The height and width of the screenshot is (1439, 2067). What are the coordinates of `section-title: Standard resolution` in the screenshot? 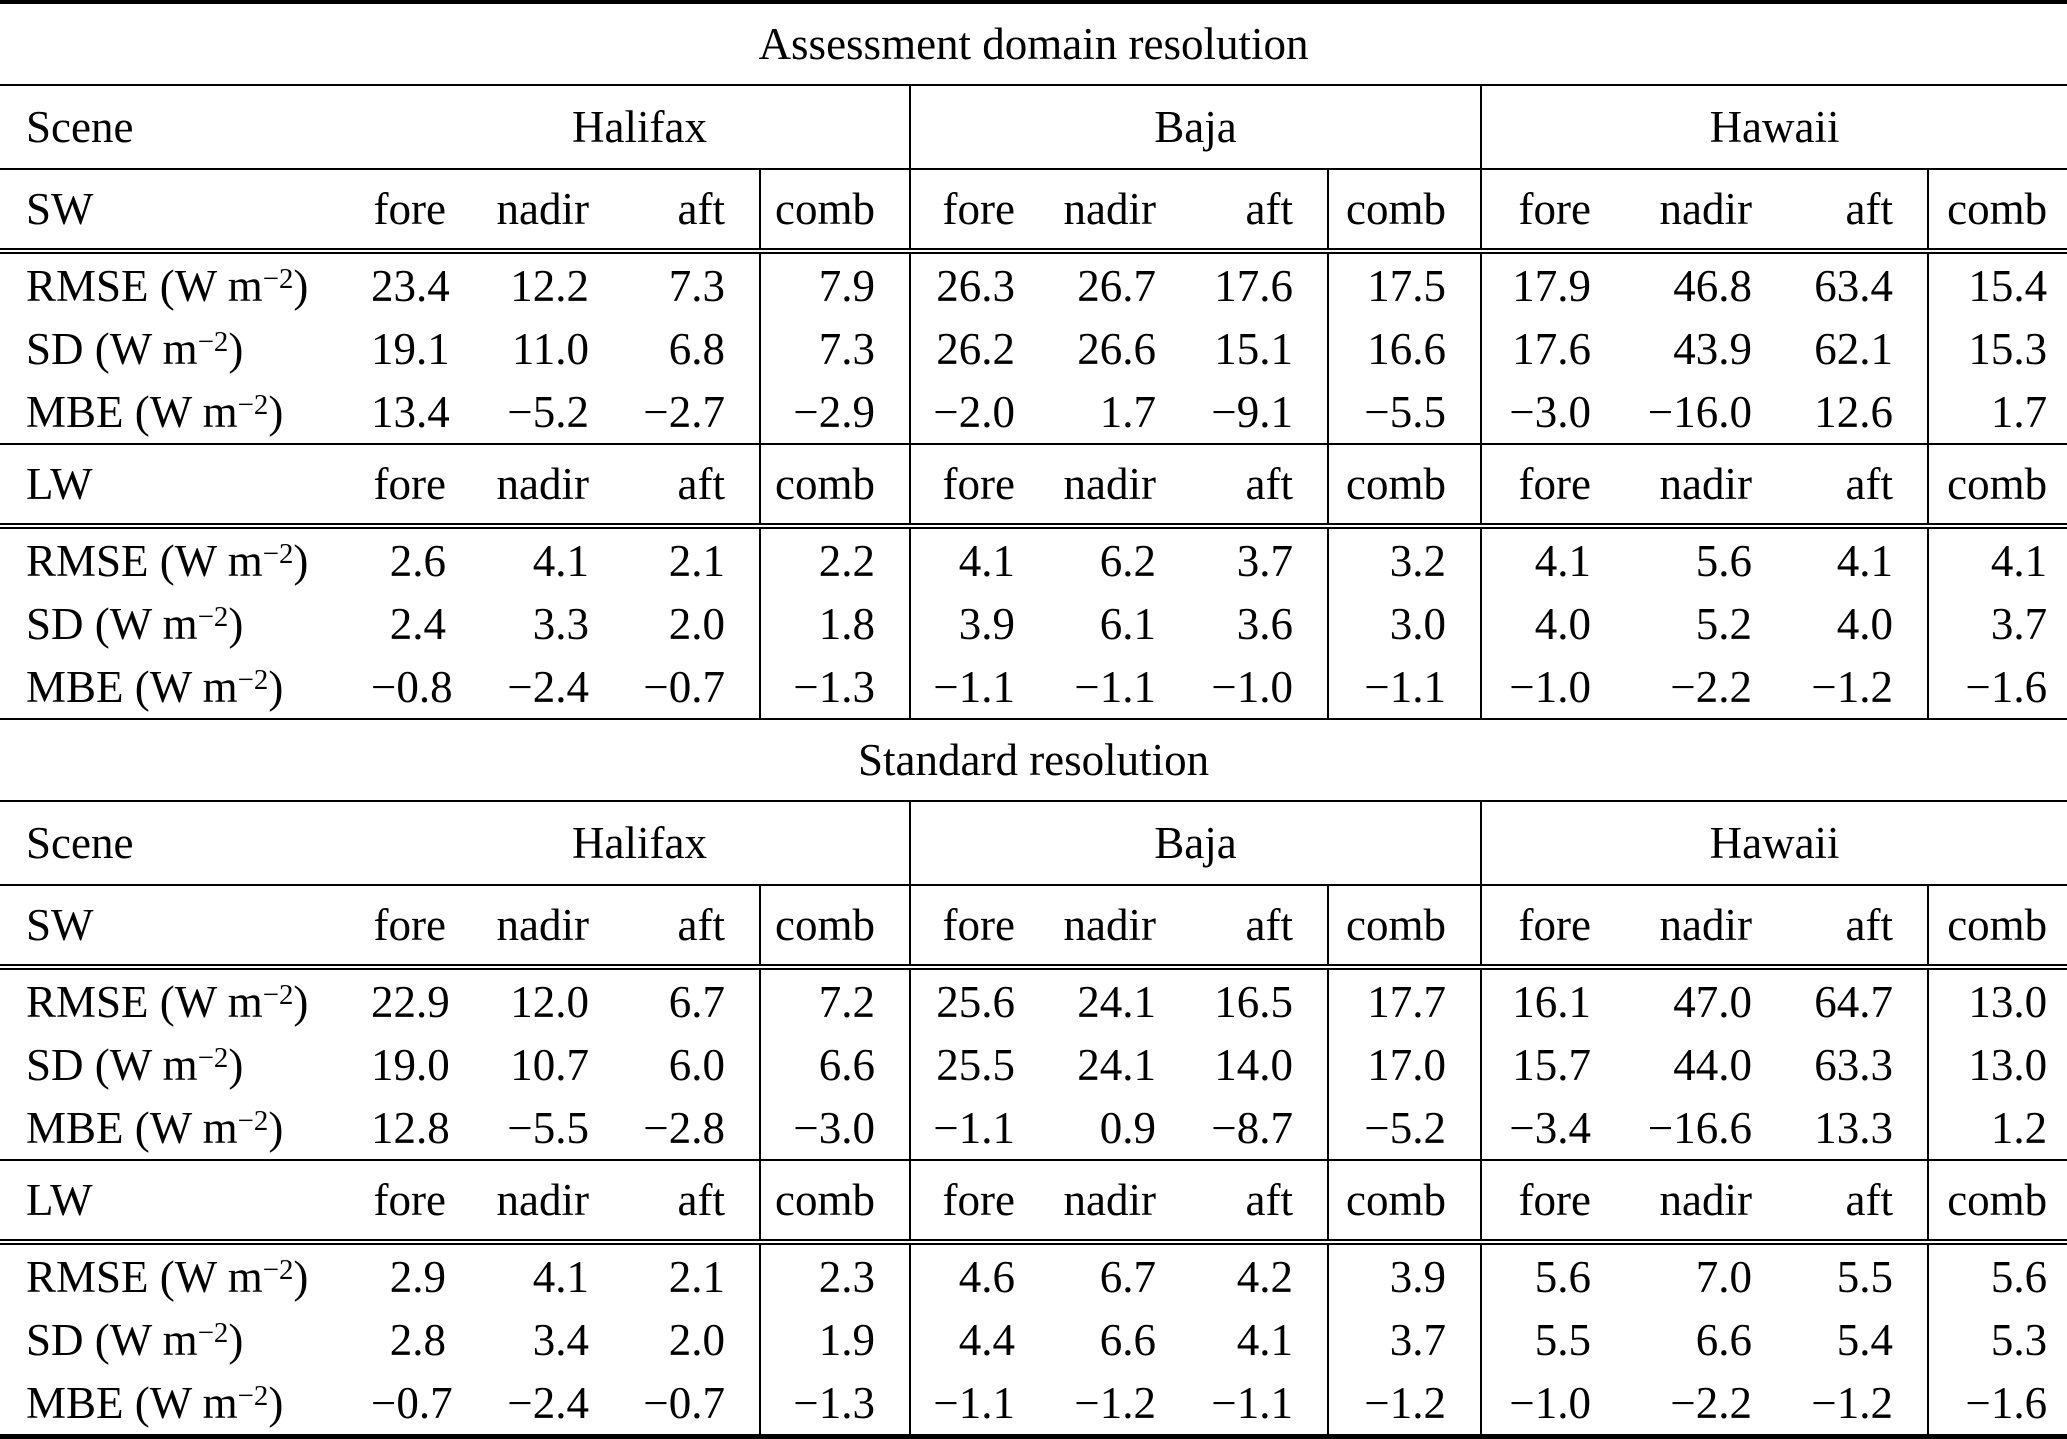 It's located at (1033, 761).